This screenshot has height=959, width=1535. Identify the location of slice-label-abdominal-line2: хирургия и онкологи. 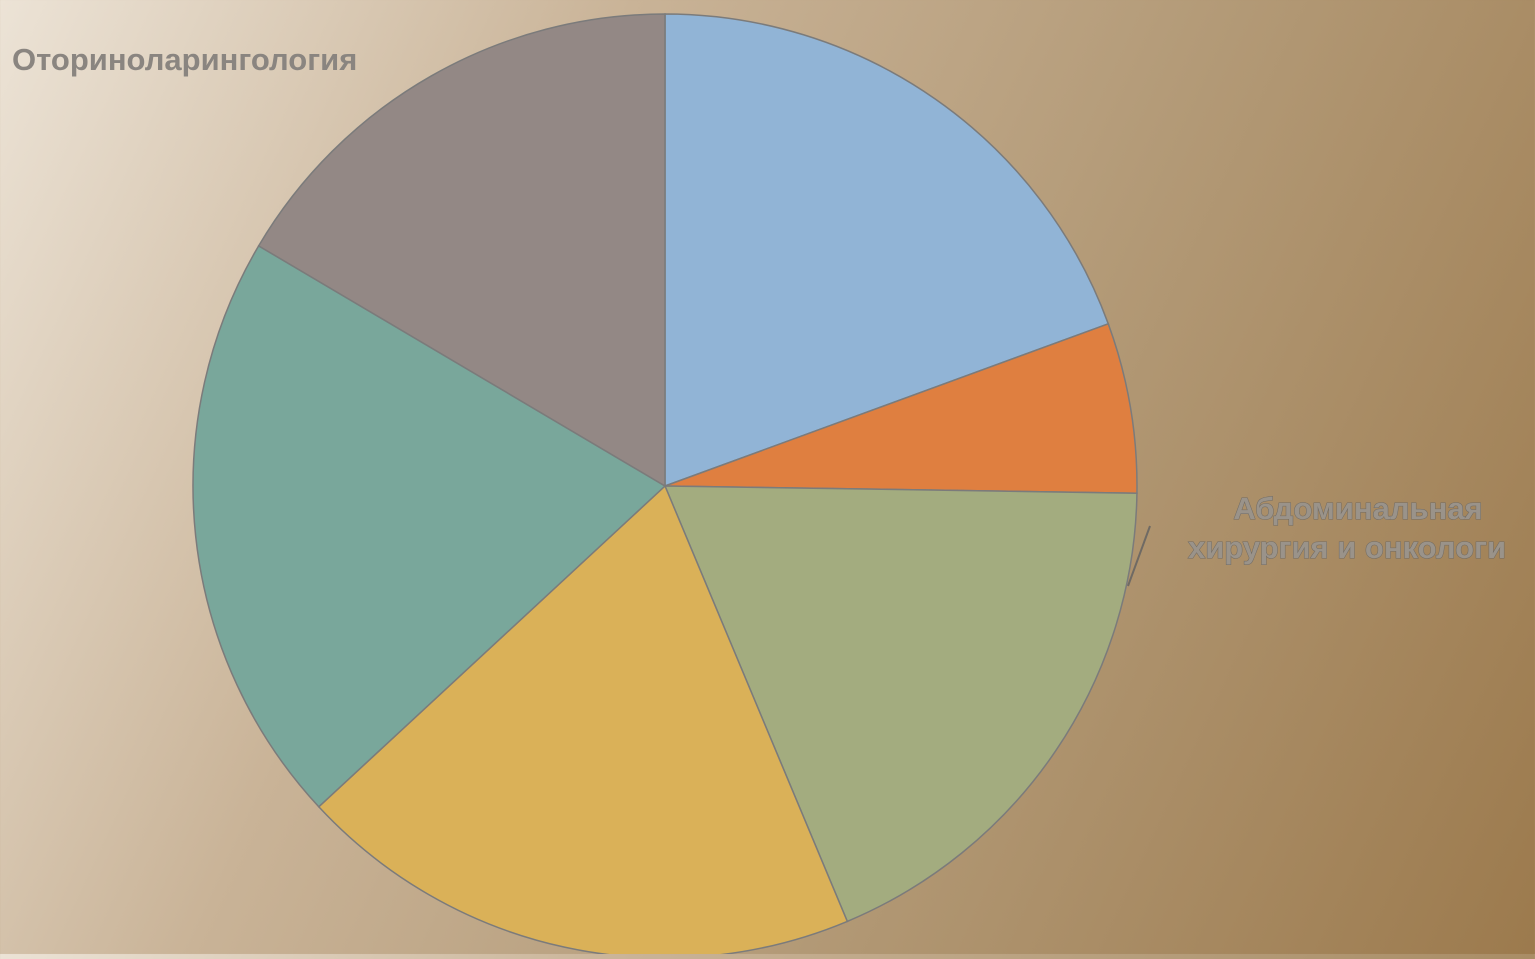
(1347, 547).